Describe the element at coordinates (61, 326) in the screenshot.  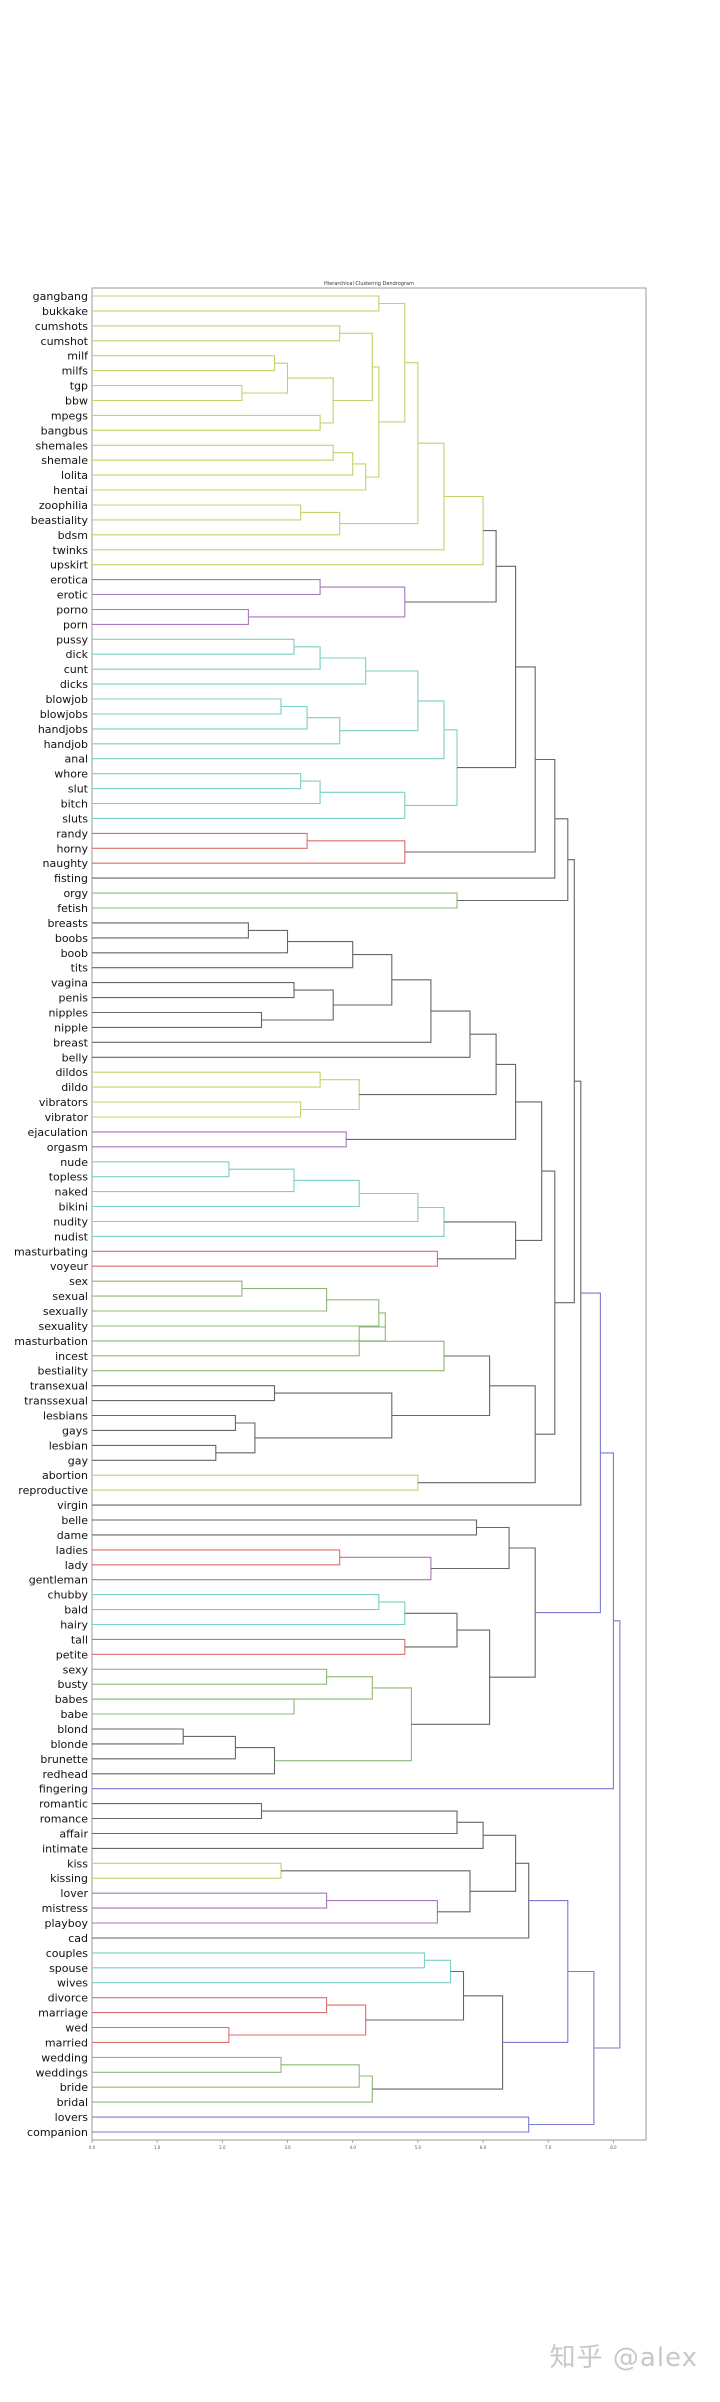
I see `leaf-label: cumshots` at that location.